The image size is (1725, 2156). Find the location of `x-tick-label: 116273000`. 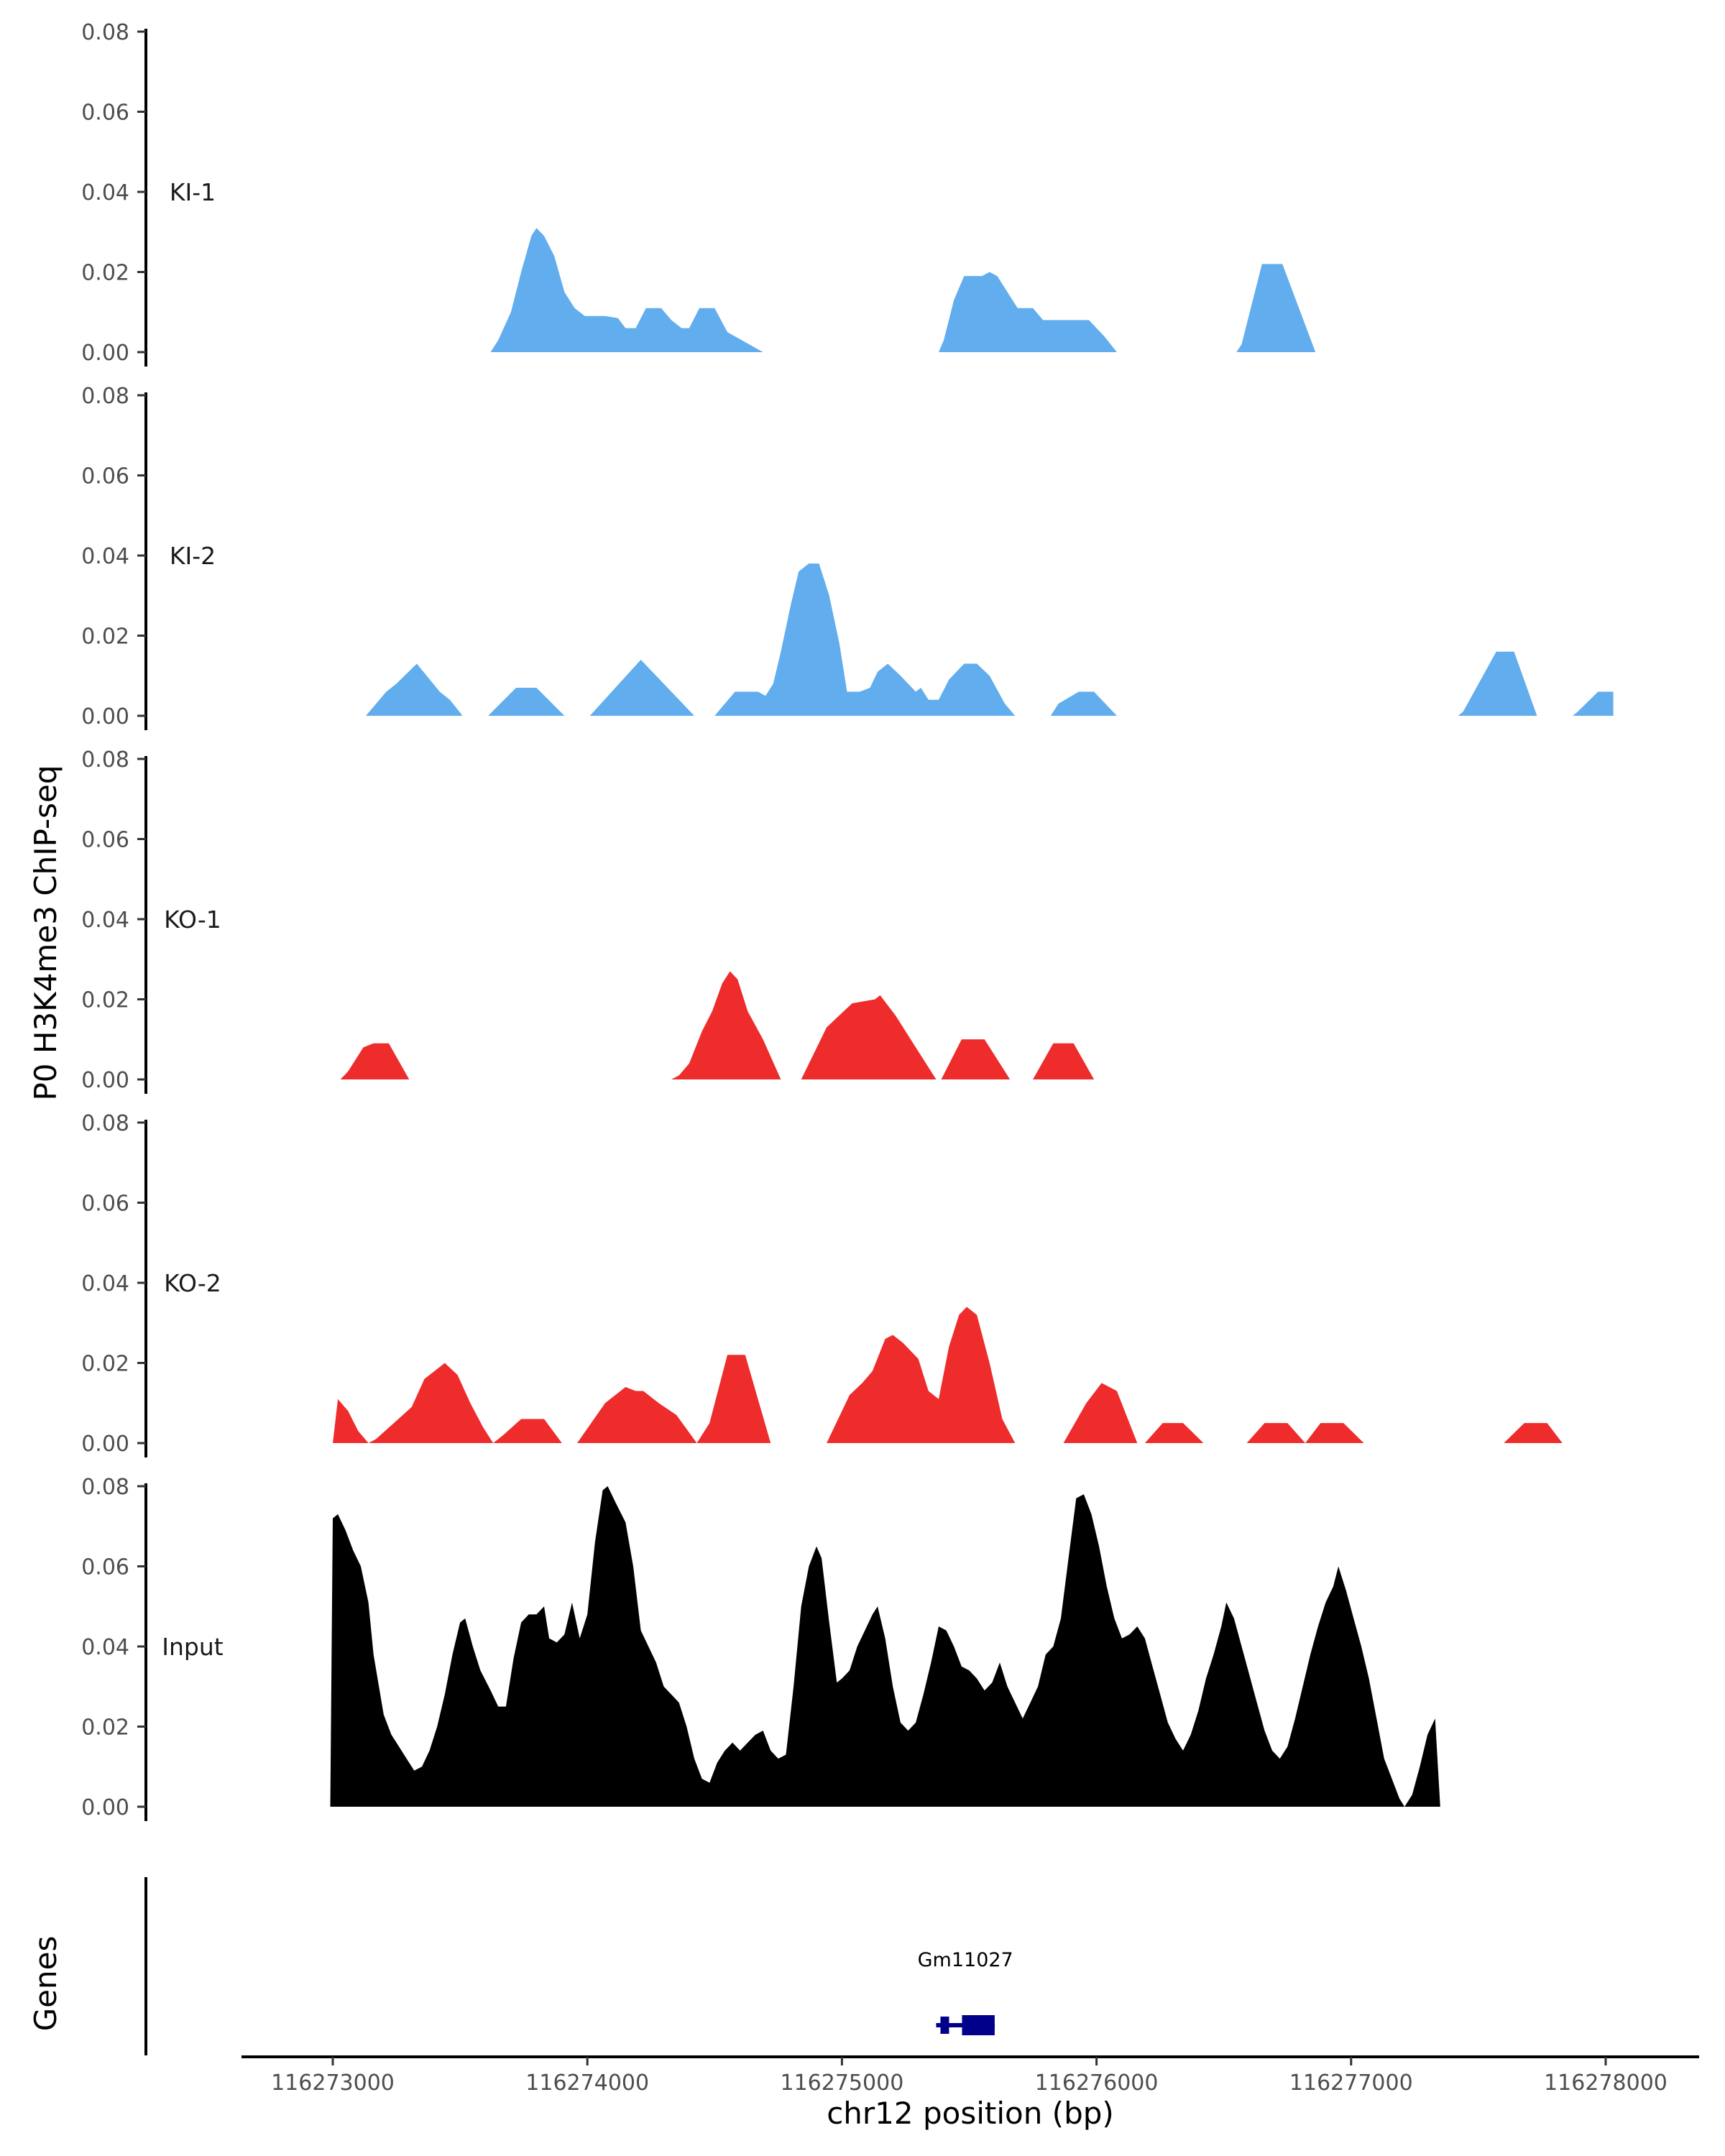

x-tick-label: 116273000 is located at coordinates (333, 2083).